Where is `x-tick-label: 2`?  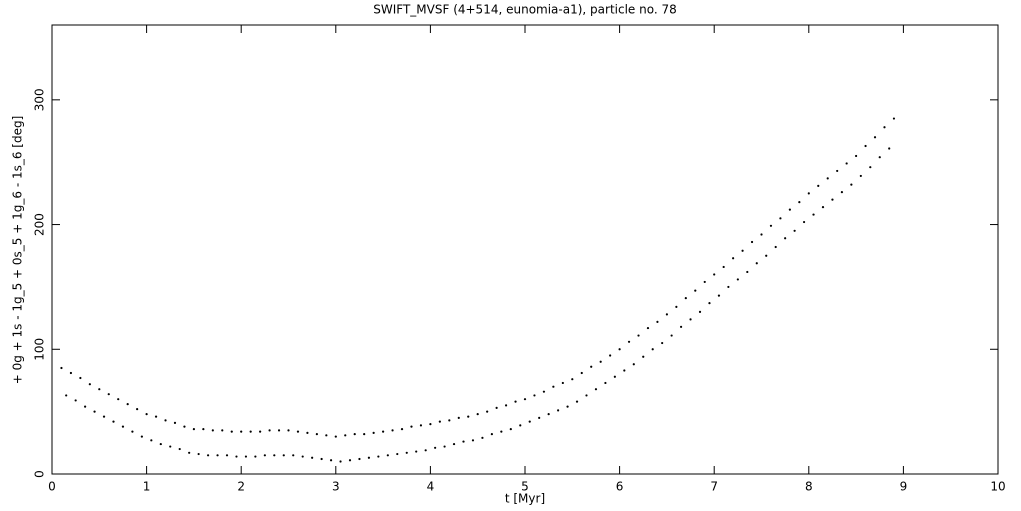 x-tick-label: 2 is located at coordinates (241, 487).